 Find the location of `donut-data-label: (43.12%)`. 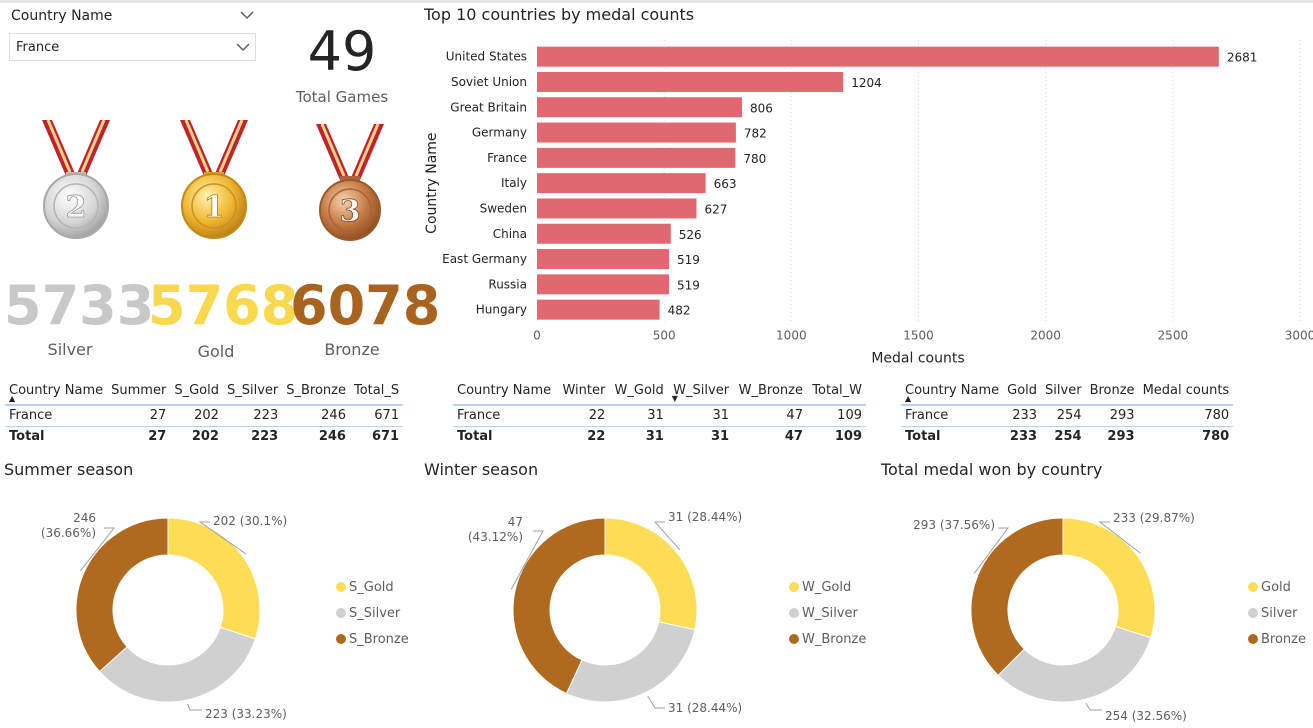

donut-data-label: (43.12%) is located at coordinates (495, 537).